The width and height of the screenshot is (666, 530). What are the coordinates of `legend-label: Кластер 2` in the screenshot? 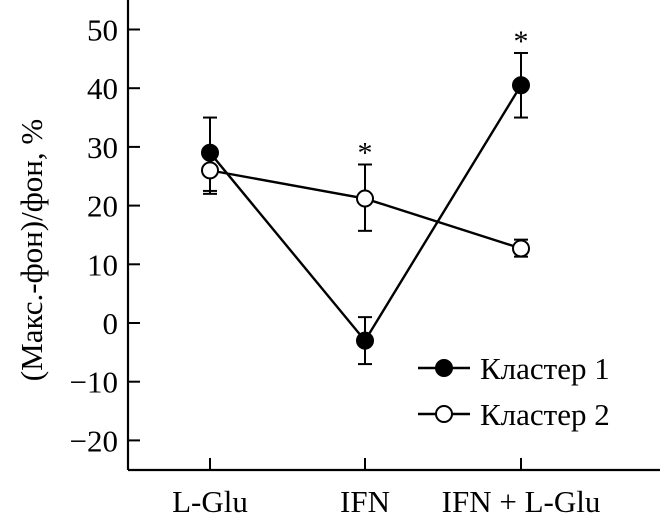 It's located at (545, 414).